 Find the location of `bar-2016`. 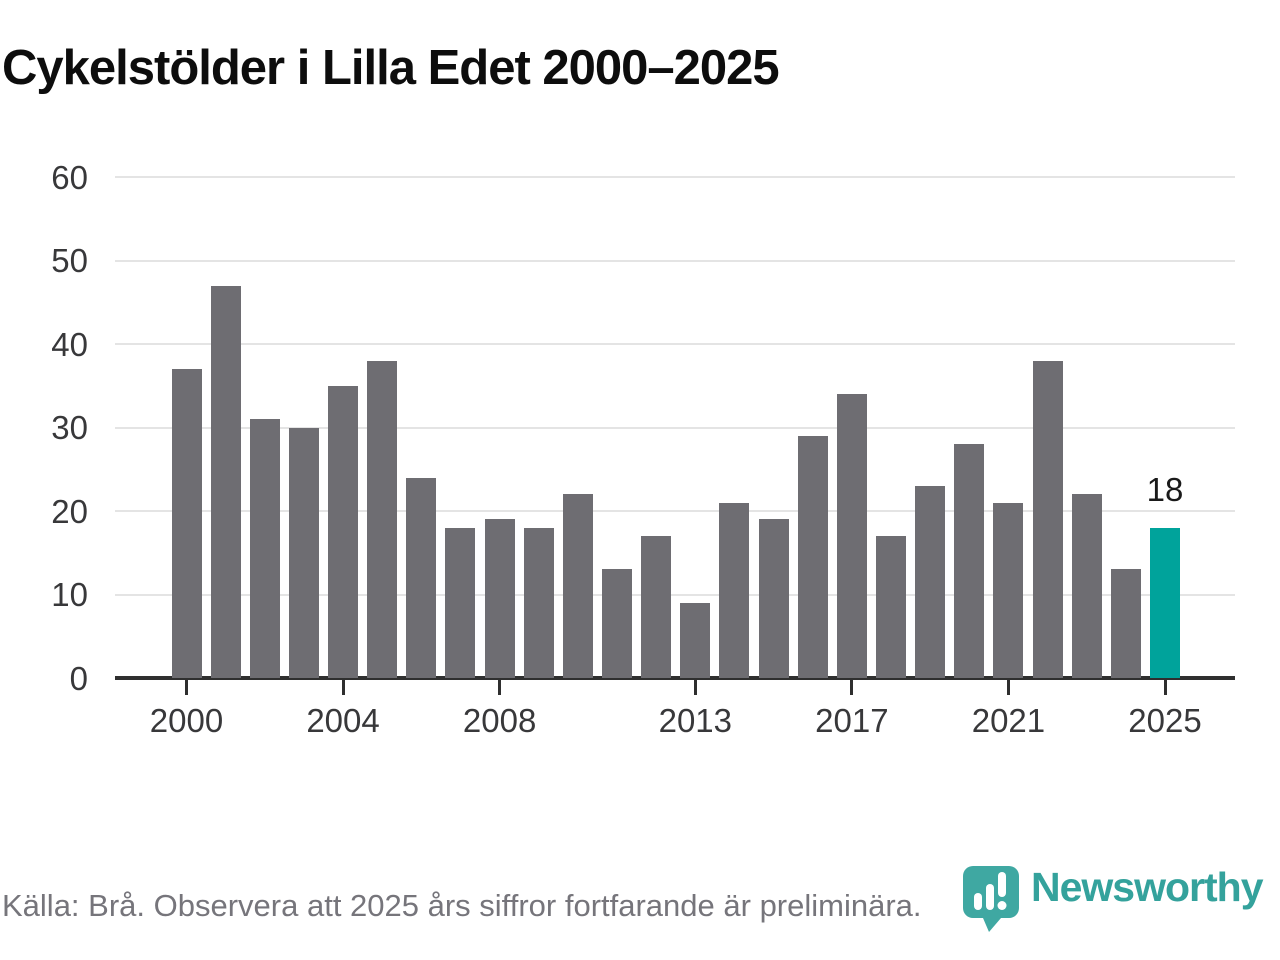

bar-2016 is located at coordinates (812, 556).